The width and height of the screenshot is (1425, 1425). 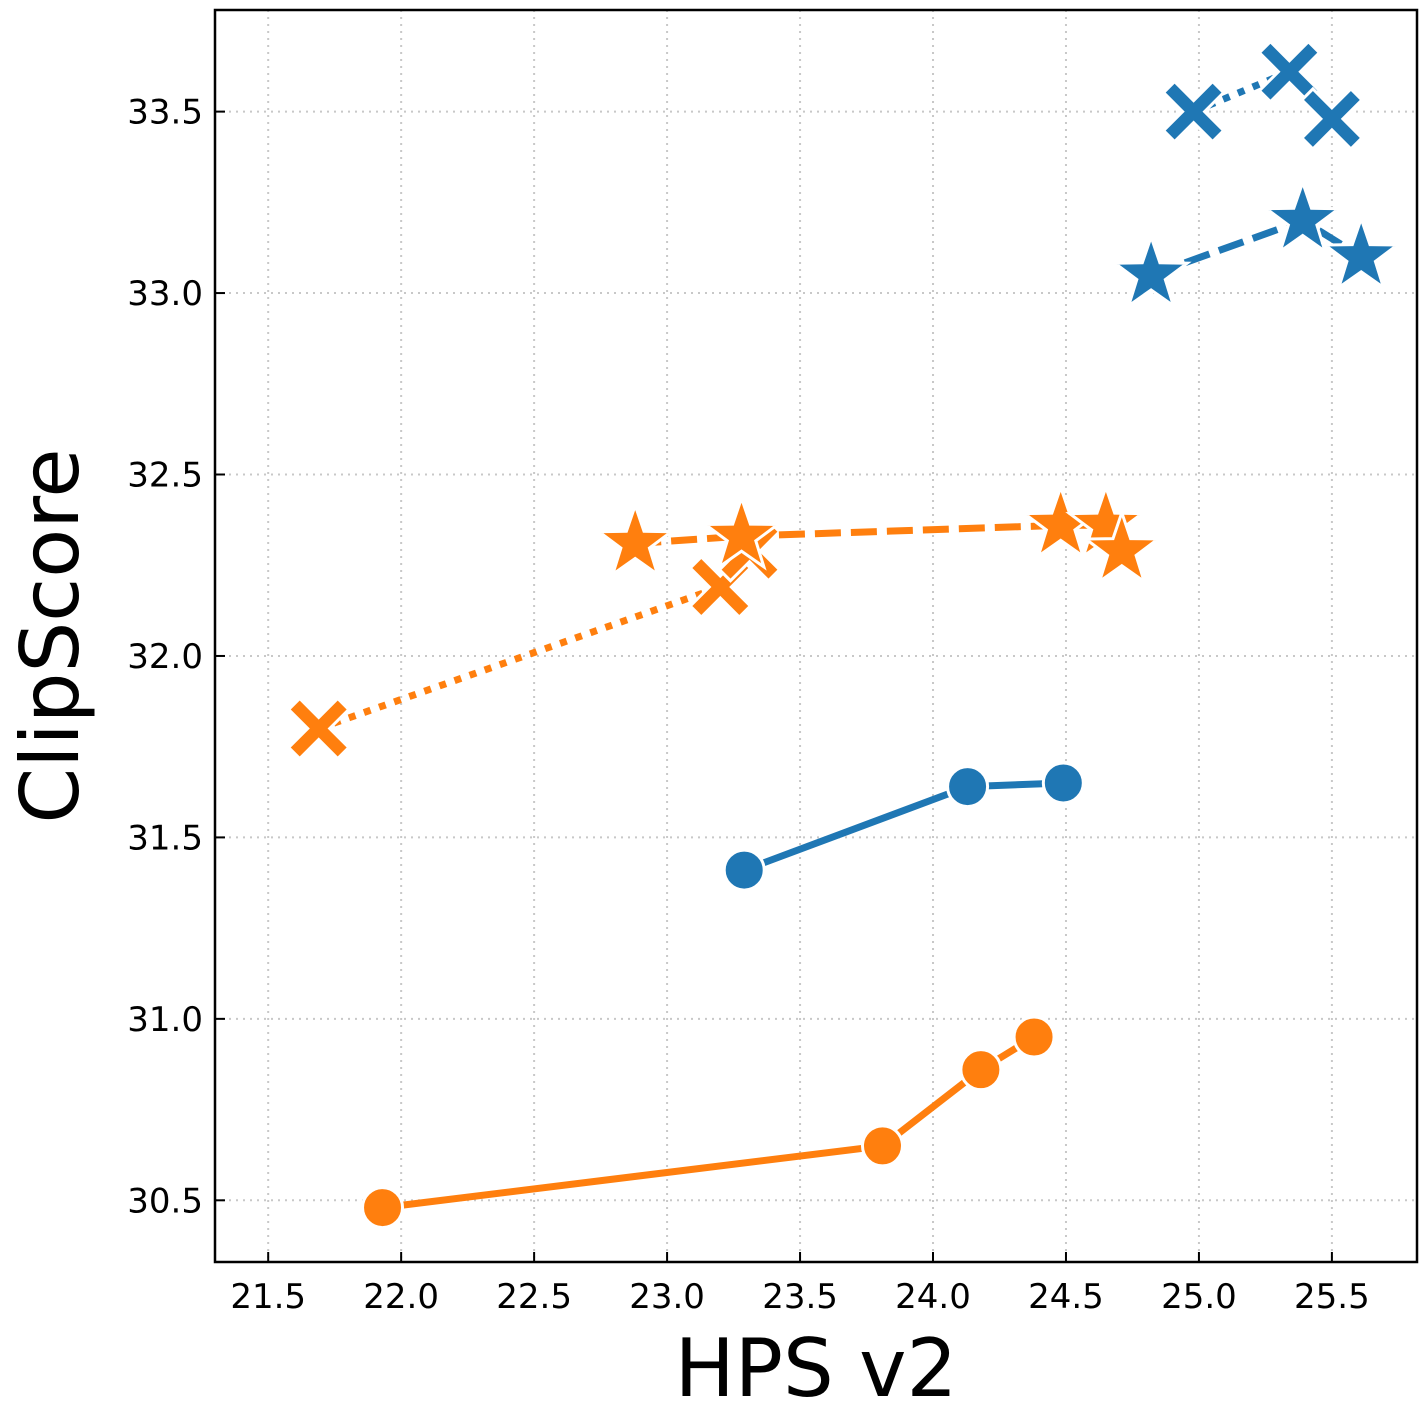 What do you see at coordinates (165, 294) in the screenshot?
I see `y-tick-label: 33.0` at bounding box center [165, 294].